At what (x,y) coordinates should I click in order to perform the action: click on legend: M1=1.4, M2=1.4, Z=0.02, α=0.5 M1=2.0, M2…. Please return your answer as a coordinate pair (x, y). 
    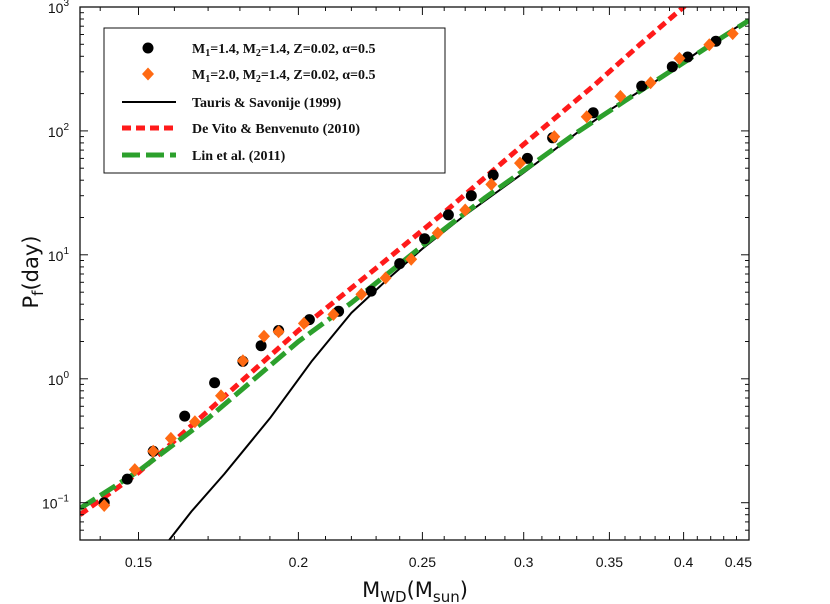
    Looking at the image, I should click on (274, 100).